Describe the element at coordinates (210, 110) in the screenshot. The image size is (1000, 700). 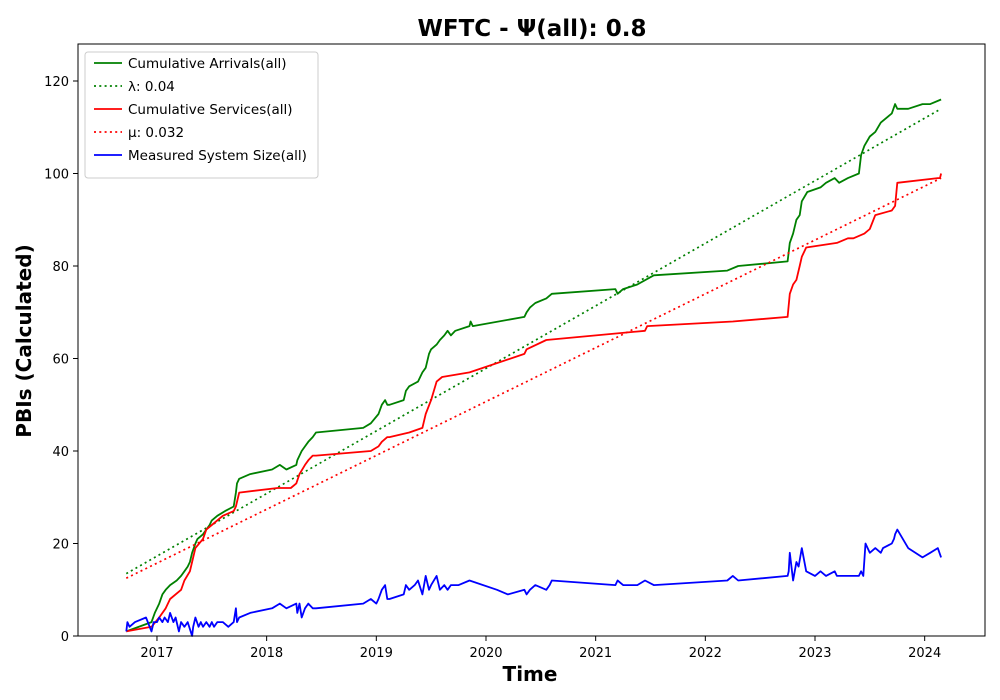
I see `legend-label: Cumulative Services(all)` at that location.